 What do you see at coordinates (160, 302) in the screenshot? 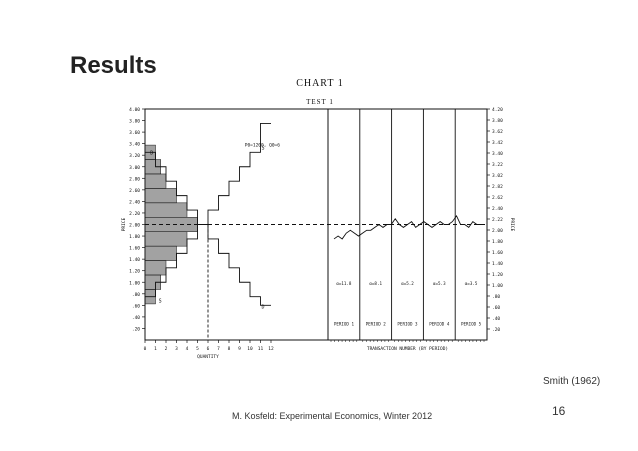
I see `supply-label-bottom: S` at bounding box center [160, 302].